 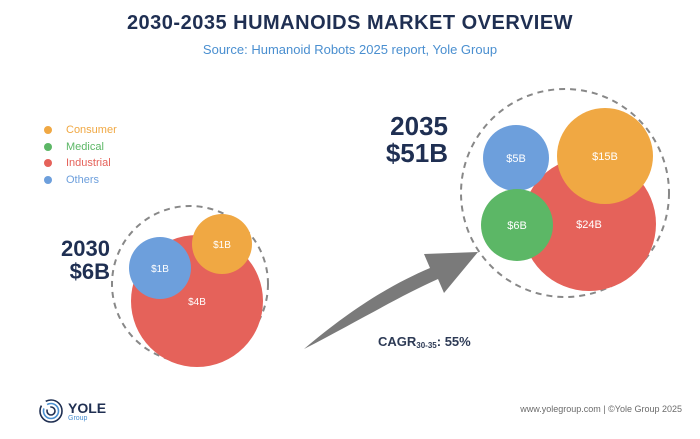 I want to click on legend-dot-medical, so click(x=48, y=146).